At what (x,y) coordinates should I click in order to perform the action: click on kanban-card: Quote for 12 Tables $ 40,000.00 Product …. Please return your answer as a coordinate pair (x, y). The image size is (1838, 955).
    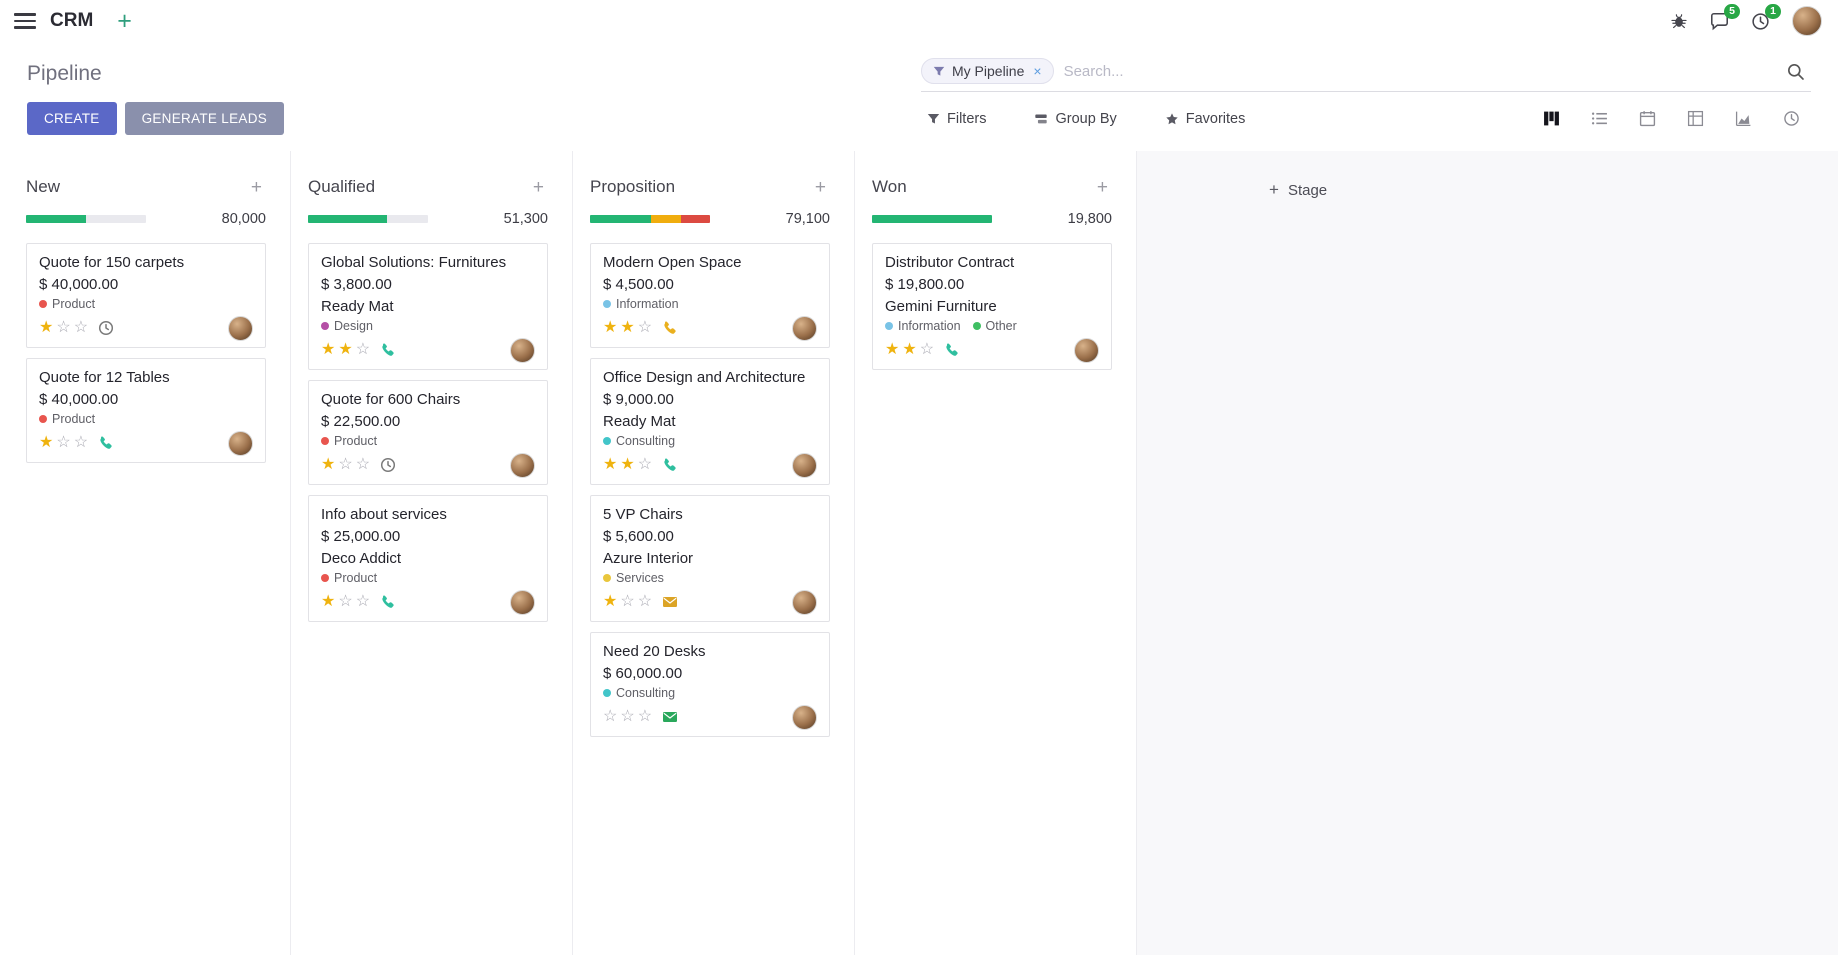
    Looking at the image, I should click on (146, 410).